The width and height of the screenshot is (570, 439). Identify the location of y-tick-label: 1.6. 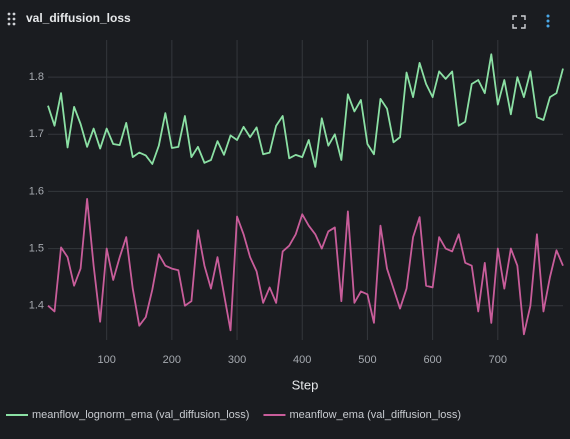
(36, 191).